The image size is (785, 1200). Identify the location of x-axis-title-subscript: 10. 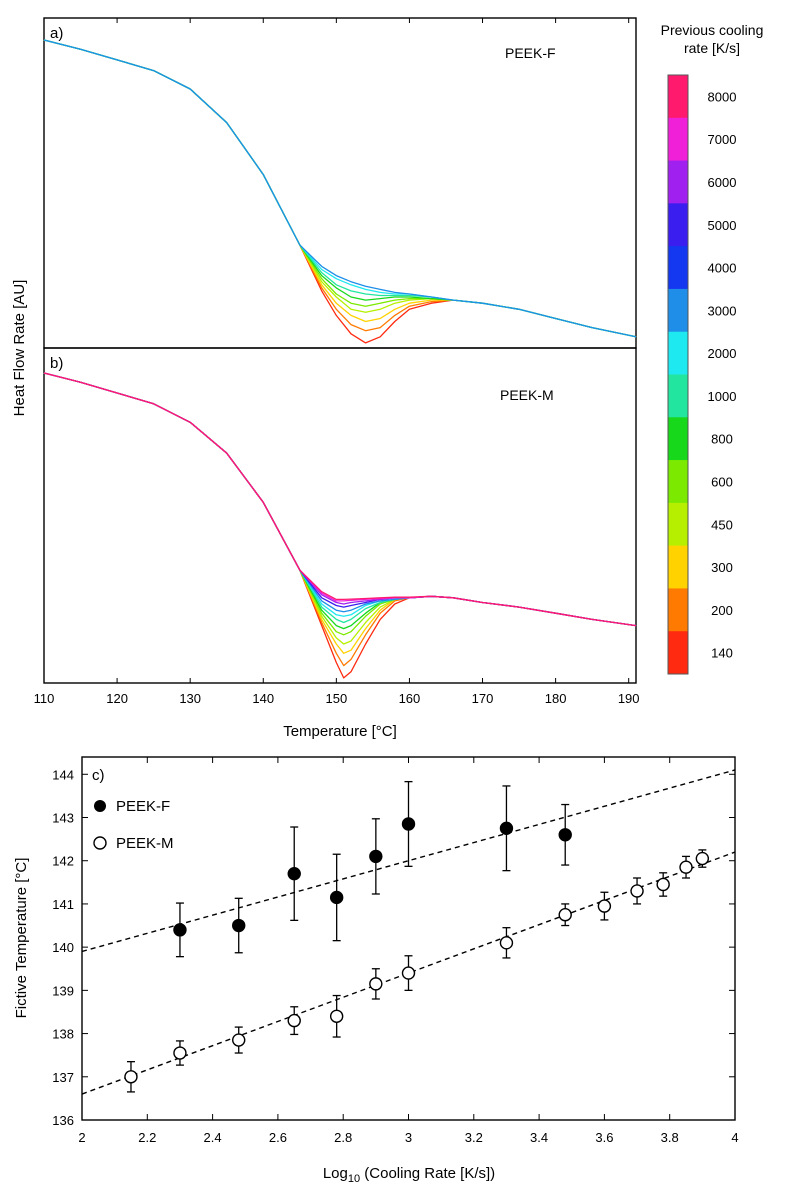
(354, 1179).